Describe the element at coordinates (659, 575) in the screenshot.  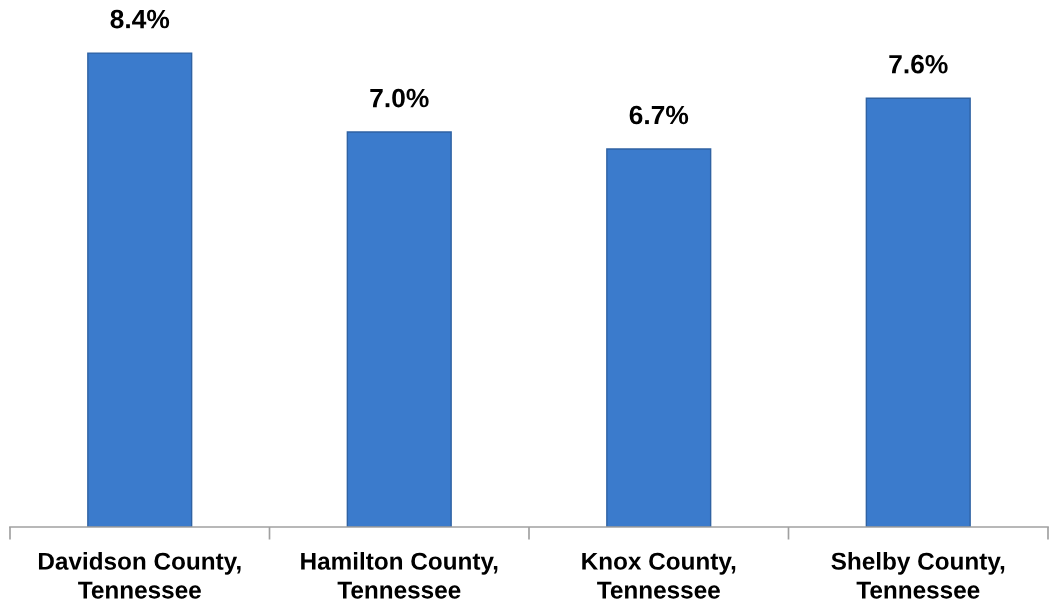
I see `x-tick-label: Knox County, Tennessee` at that location.